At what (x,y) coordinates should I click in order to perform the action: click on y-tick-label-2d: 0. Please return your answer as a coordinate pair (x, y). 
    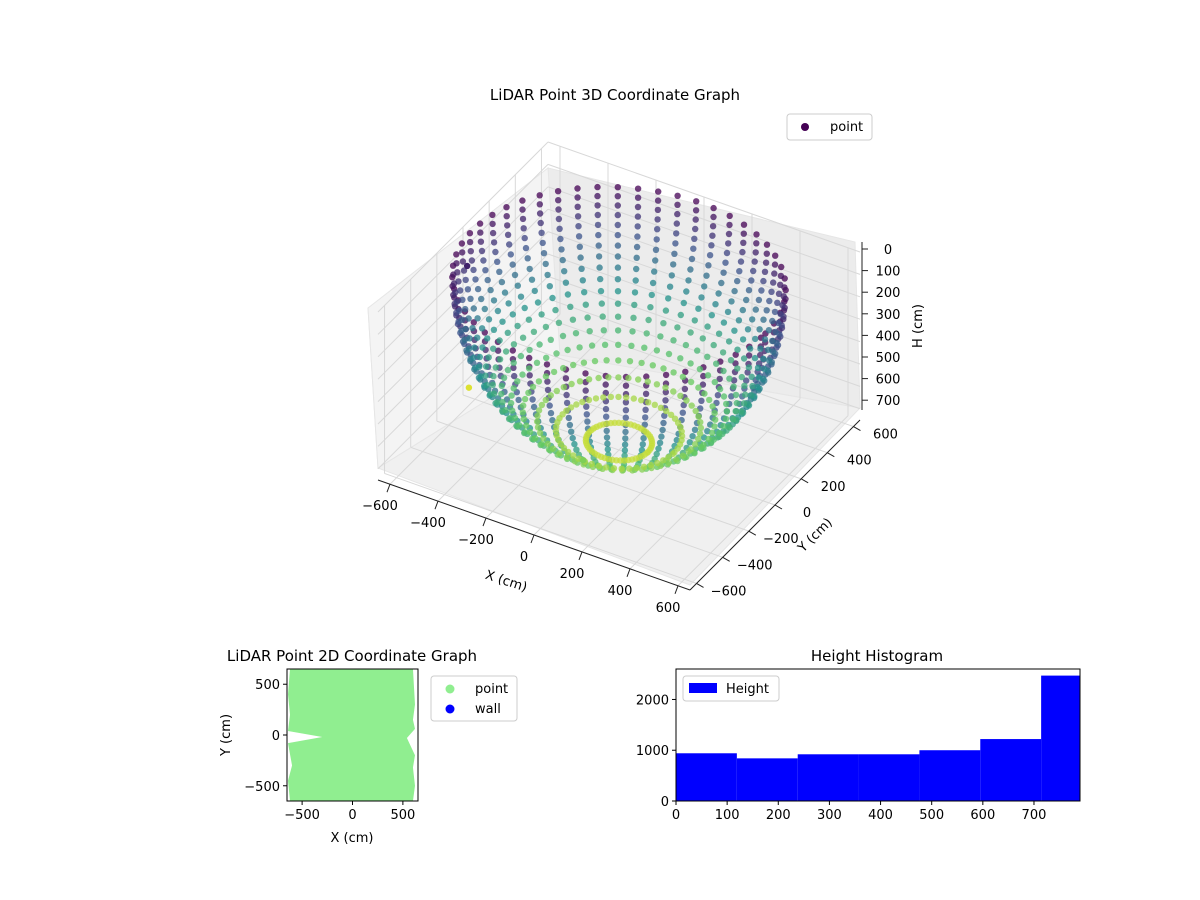
    Looking at the image, I should click on (276, 736).